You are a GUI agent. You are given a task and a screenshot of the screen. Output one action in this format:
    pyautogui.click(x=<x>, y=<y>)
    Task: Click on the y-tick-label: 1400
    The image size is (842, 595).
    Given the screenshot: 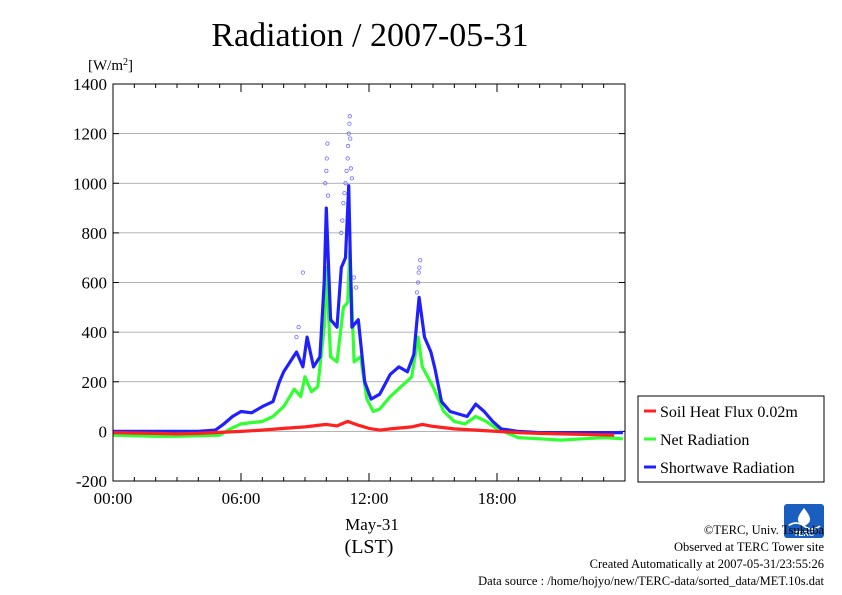 What is the action you would take?
    pyautogui.click(x=90, y=84)
    